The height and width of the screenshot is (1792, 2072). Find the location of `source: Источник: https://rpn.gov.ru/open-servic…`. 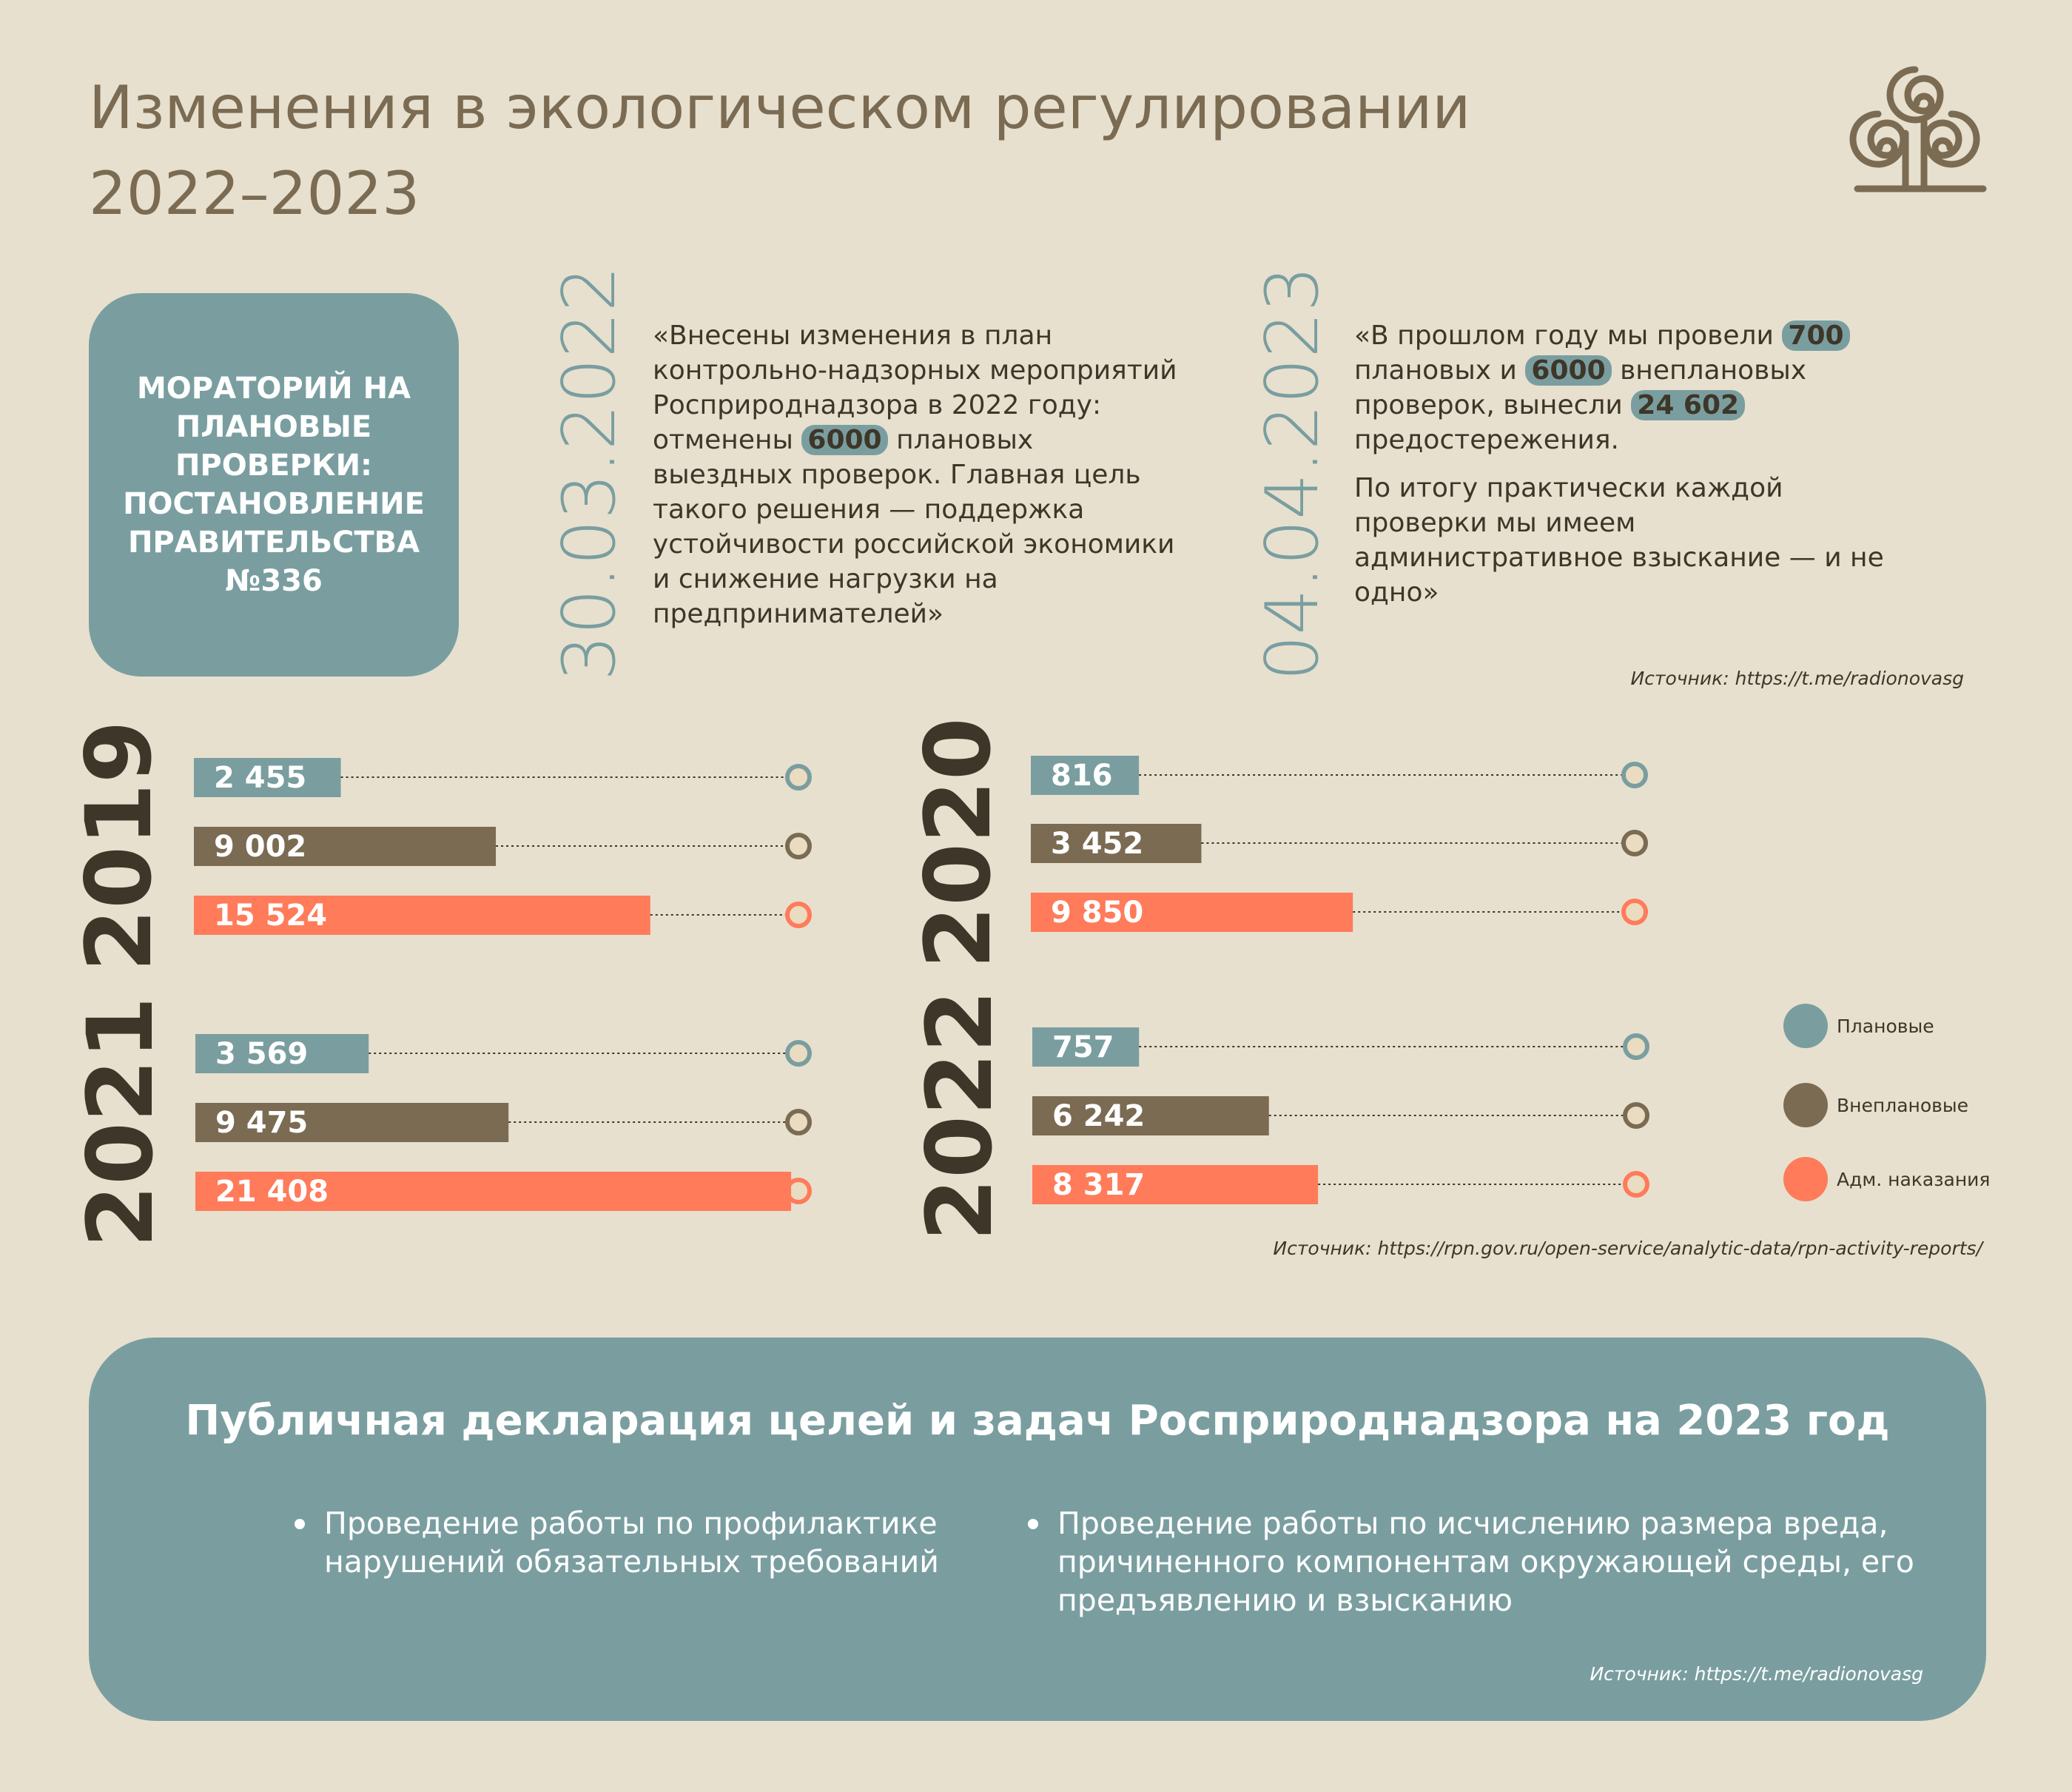

source: Источник: https://rpn.gov.ru/open-servic… is located at coordinates (1627, 1248).